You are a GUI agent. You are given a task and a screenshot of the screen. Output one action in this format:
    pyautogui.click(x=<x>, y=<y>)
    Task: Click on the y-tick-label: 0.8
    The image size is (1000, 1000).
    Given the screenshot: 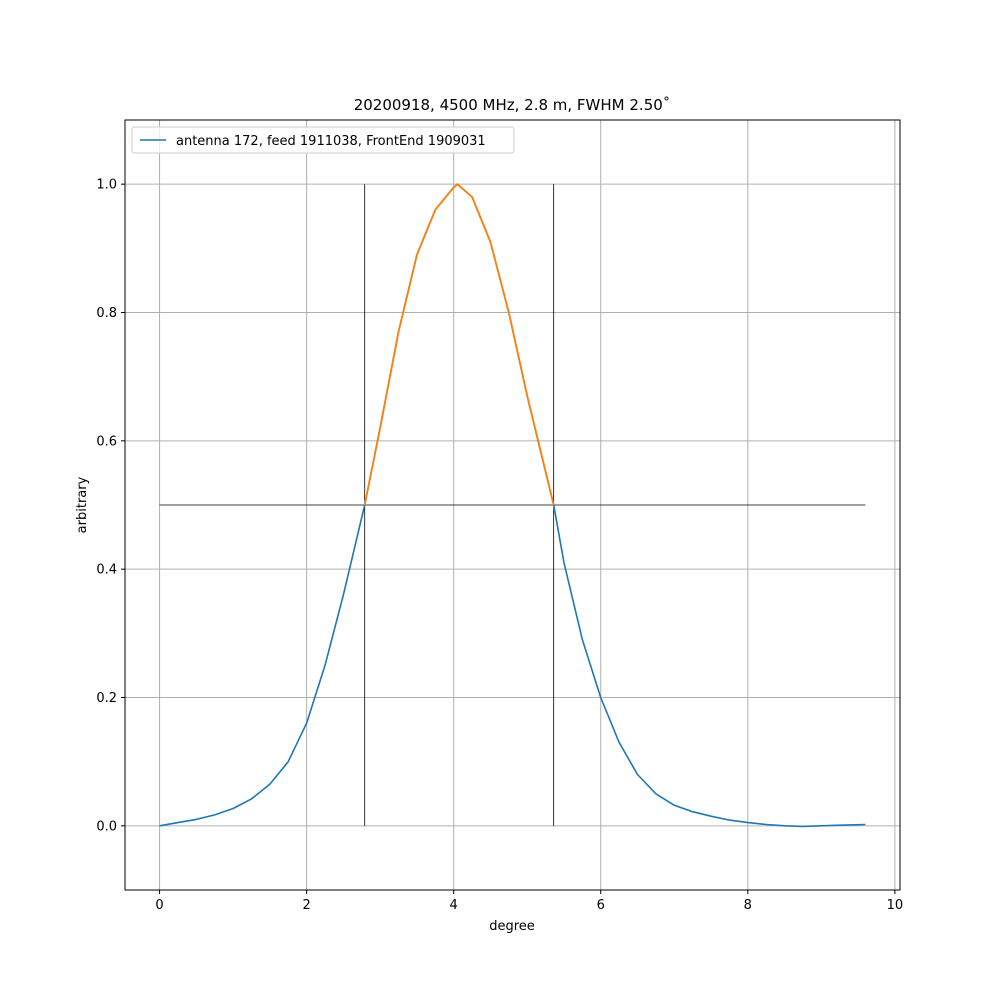 What is the action you would take?
    pyautogui.click(x=106, y=313)
    